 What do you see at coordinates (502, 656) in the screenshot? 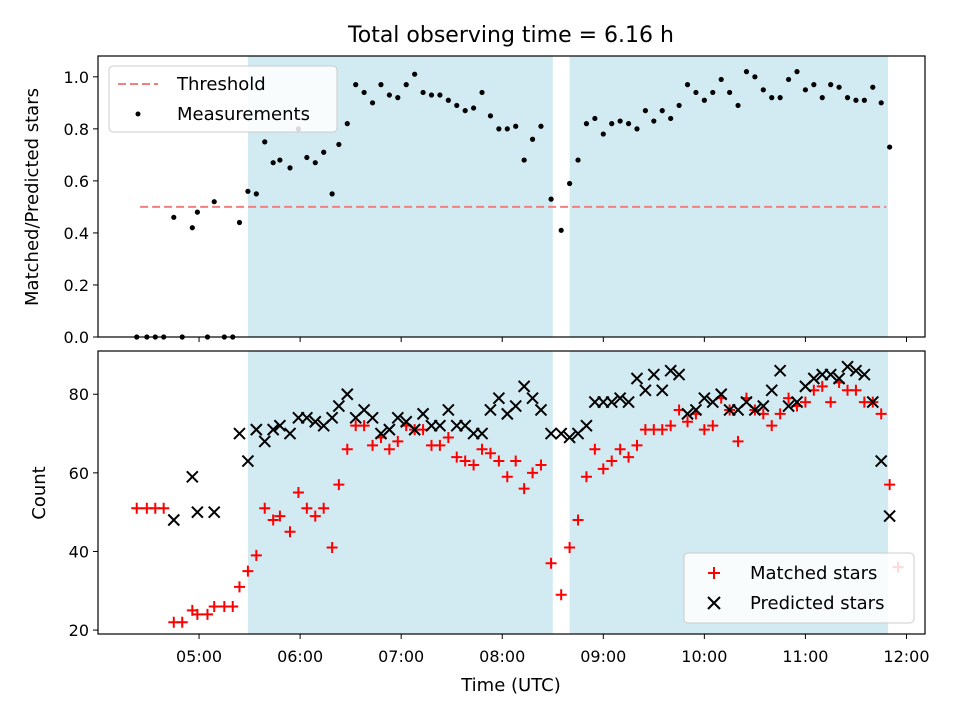
I see `xtick-label-3: 08:00` at bounding box center [502, 656].